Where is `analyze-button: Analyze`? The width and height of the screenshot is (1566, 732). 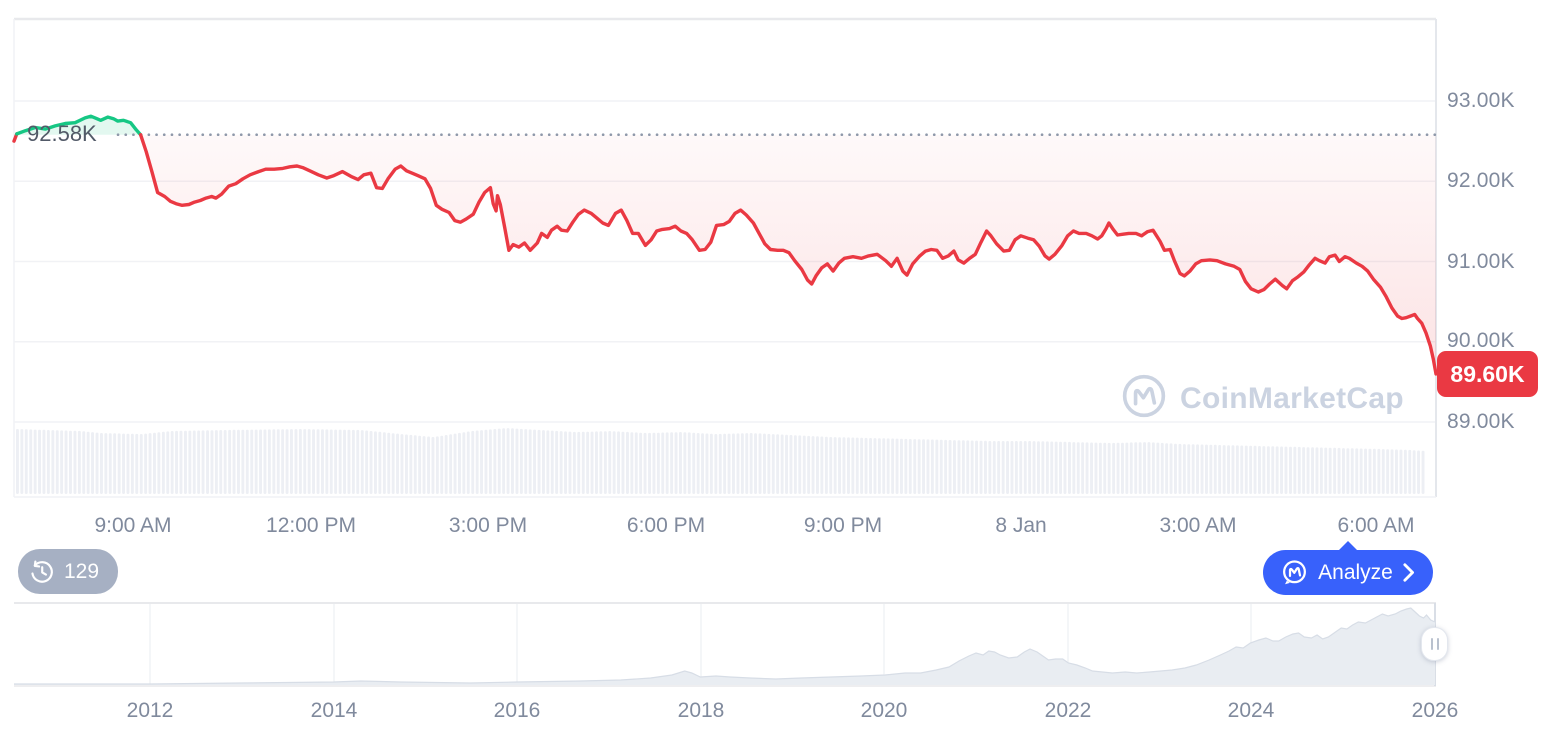
analyze-button: Analyze is located at coordinates (1348, 568).